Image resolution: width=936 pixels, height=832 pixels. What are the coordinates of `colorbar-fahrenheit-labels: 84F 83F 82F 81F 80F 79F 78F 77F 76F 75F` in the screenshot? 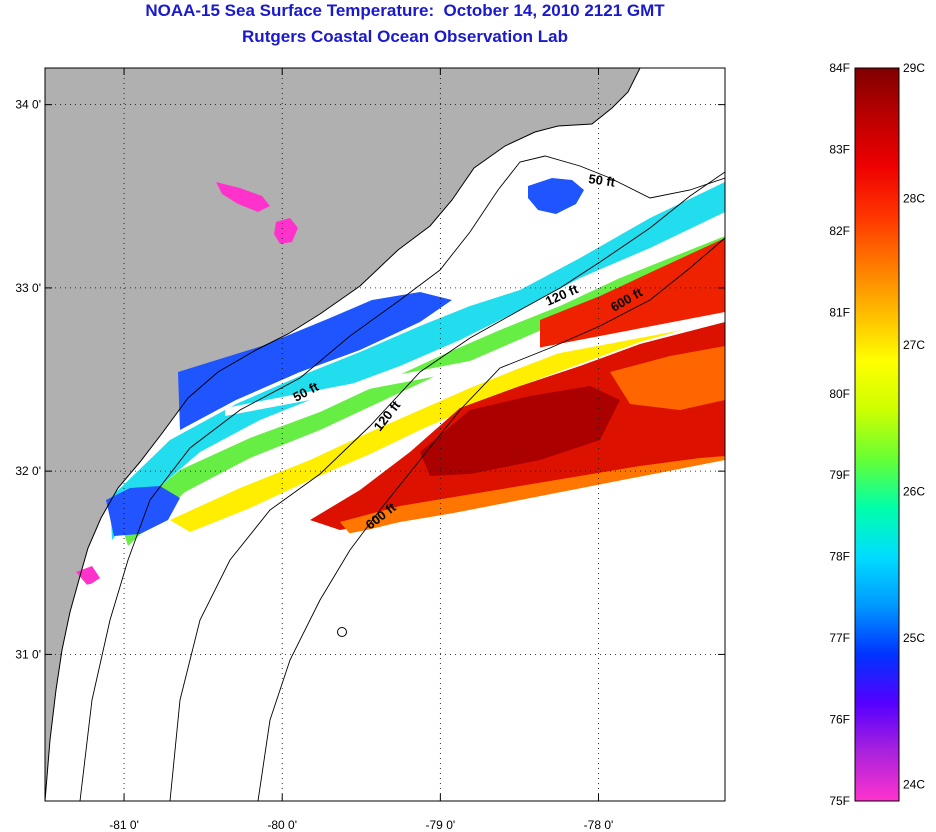 It's located at (839, 434).